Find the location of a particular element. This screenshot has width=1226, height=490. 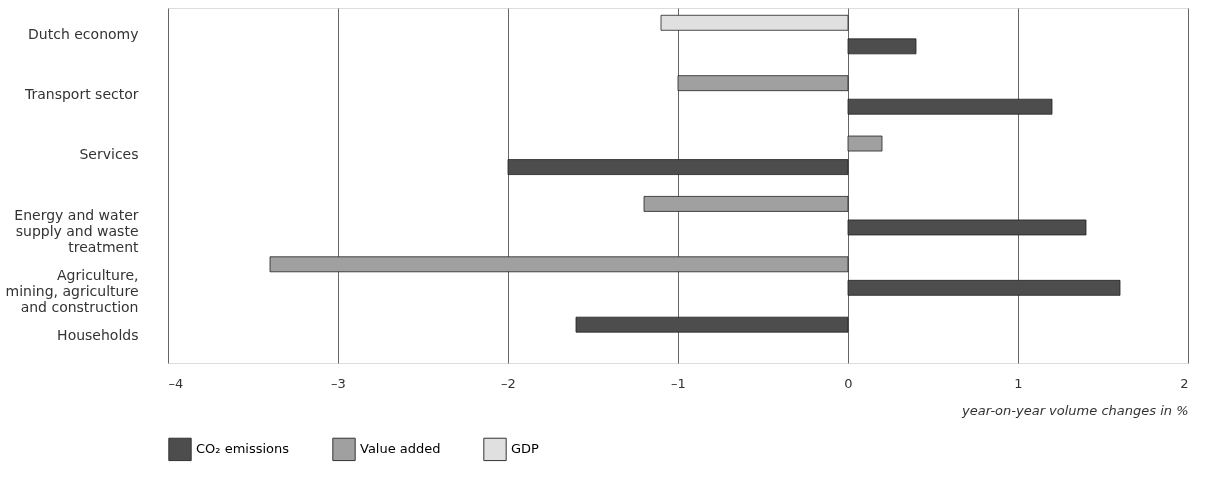

y-tick-label: Energy and water supply and waste treatment is located at coordinates (77, 230).